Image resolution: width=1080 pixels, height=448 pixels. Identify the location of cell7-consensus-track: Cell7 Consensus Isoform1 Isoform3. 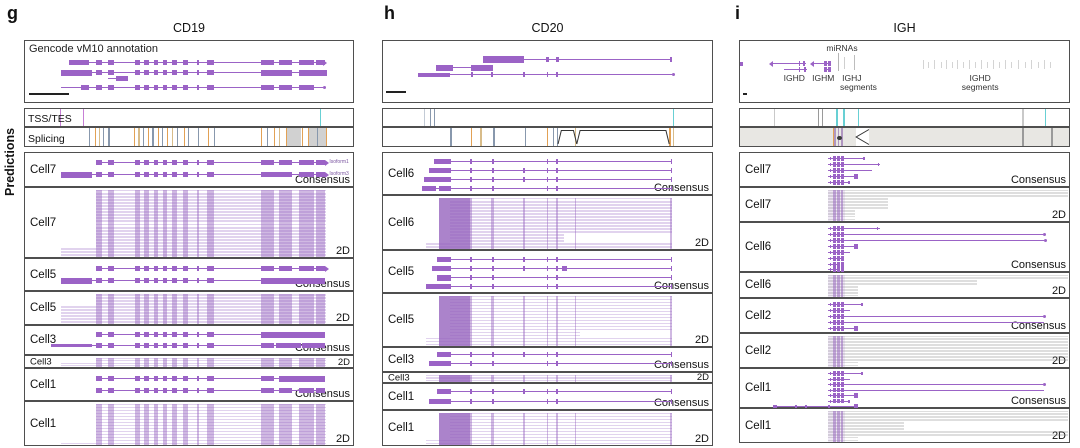
(189, 169).